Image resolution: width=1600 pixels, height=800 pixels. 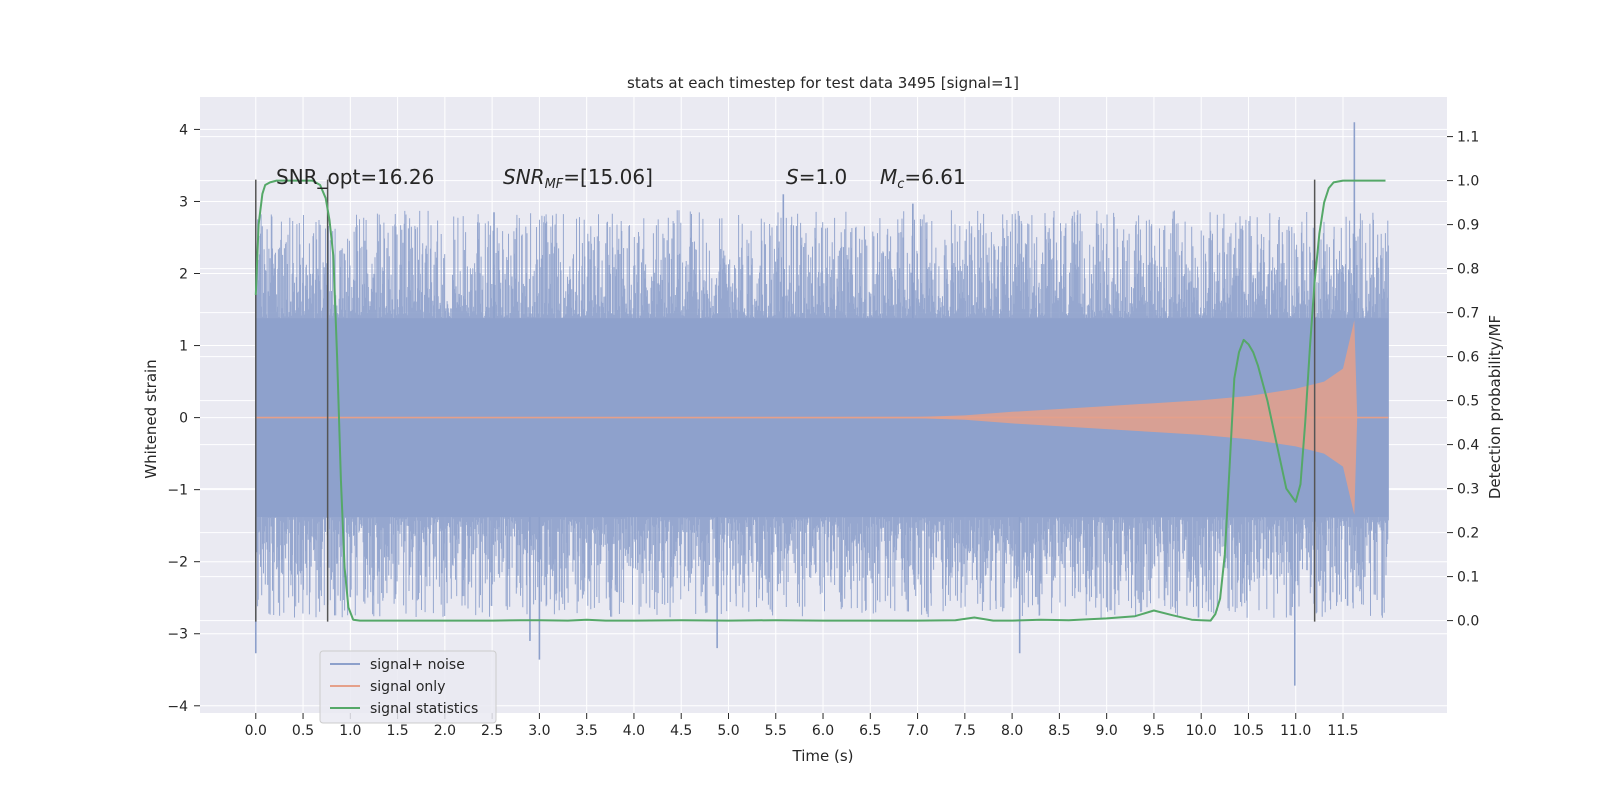 I want to click on x-tick-label-0: 0.0, so click(x=256, y=731).